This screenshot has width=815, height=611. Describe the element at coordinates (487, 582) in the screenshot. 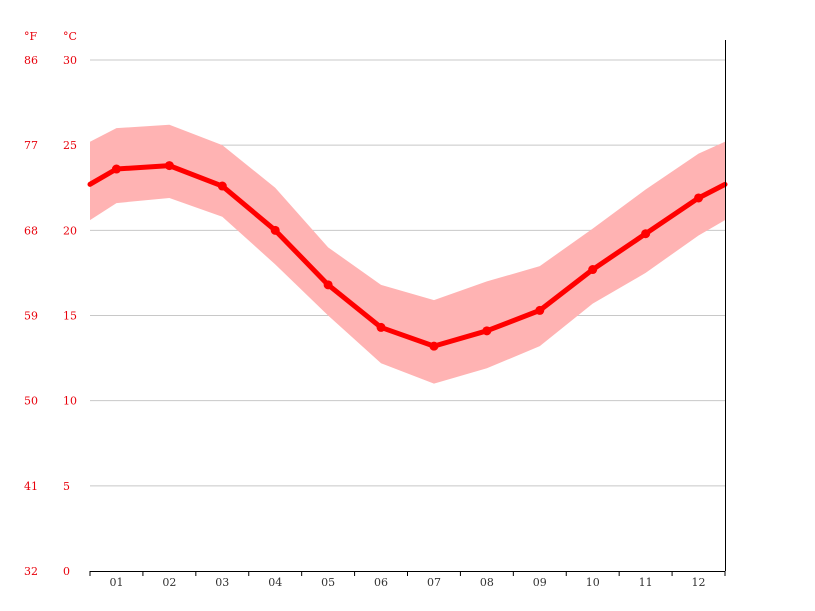

I see `x-tick-label: 08` at that location.